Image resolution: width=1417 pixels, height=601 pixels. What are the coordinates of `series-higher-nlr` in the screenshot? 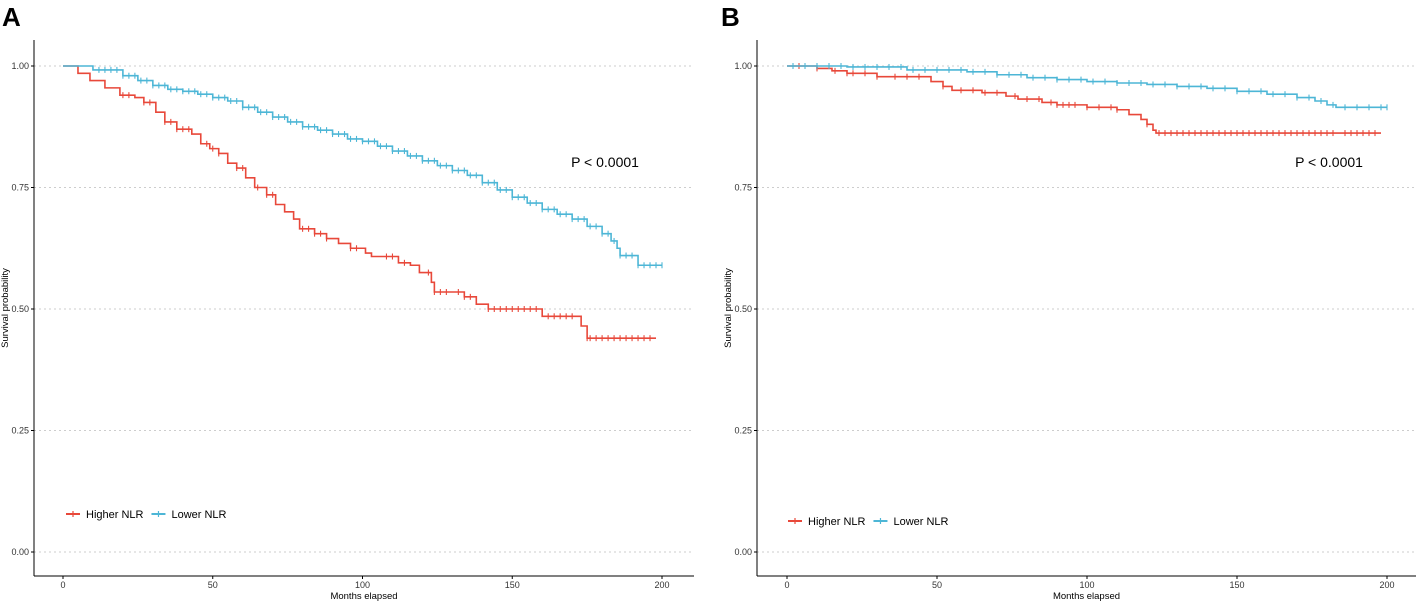 It's located at (1084, 100).